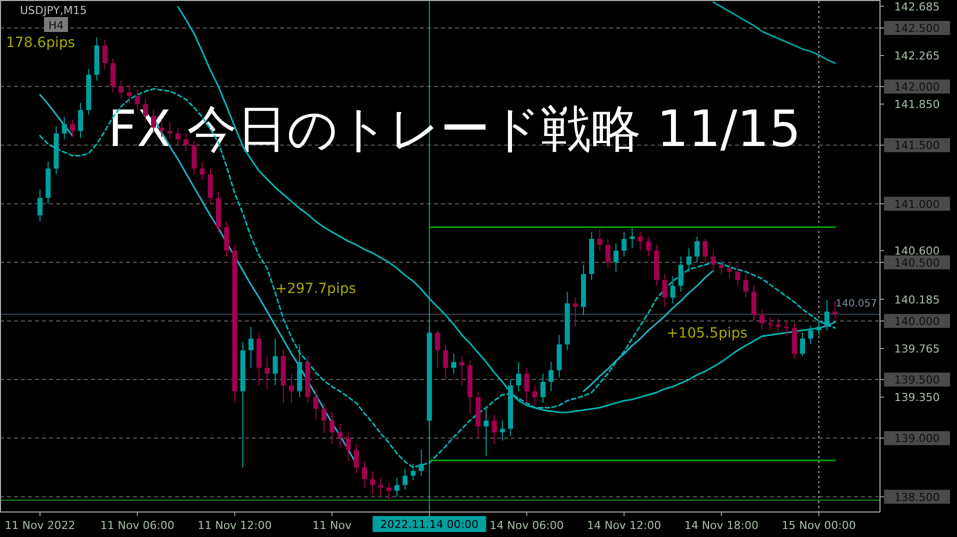 The height and width of the screenshot is (537, 957). What do you see at coordinates (332, 525) in the screenshot?
I see `x-tick-label: 11 Nov` at bounding box center [332, 525].